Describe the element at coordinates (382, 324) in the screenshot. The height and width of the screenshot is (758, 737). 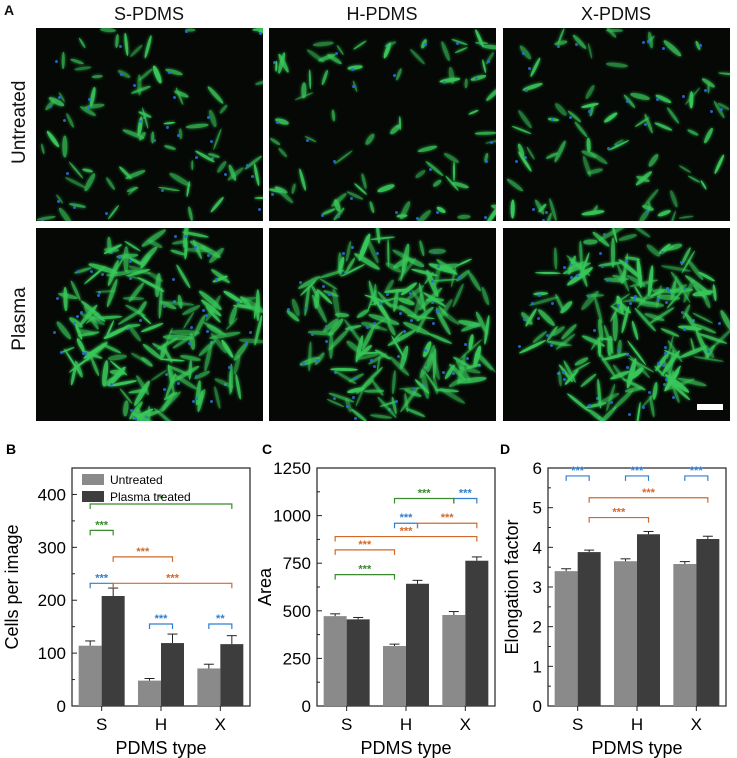
I see `micrograph-h-pdms-plasma` at that location.